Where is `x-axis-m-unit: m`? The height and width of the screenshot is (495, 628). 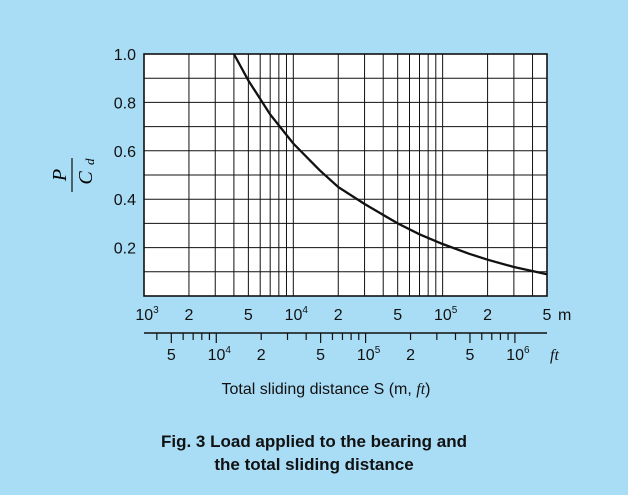
x-axis-m-unit: m is located at coordinates (564, 315).